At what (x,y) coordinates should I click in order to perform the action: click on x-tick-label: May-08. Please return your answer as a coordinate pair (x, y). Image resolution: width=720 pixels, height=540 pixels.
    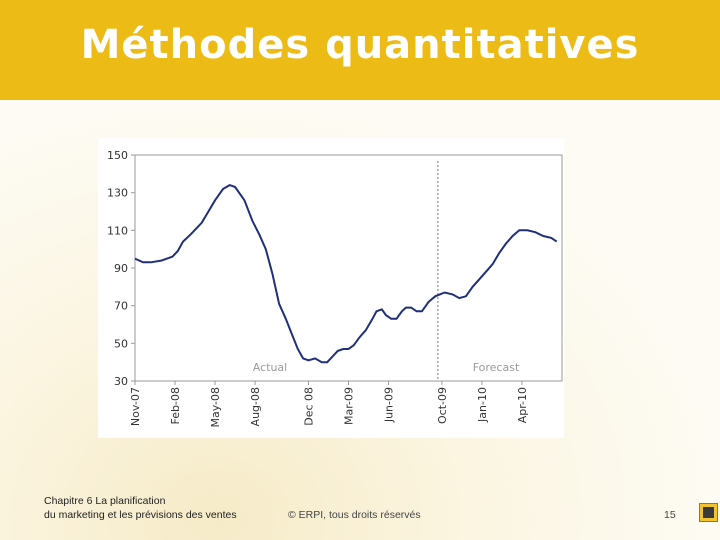
    Looking at the image, I should click on (215, 407).